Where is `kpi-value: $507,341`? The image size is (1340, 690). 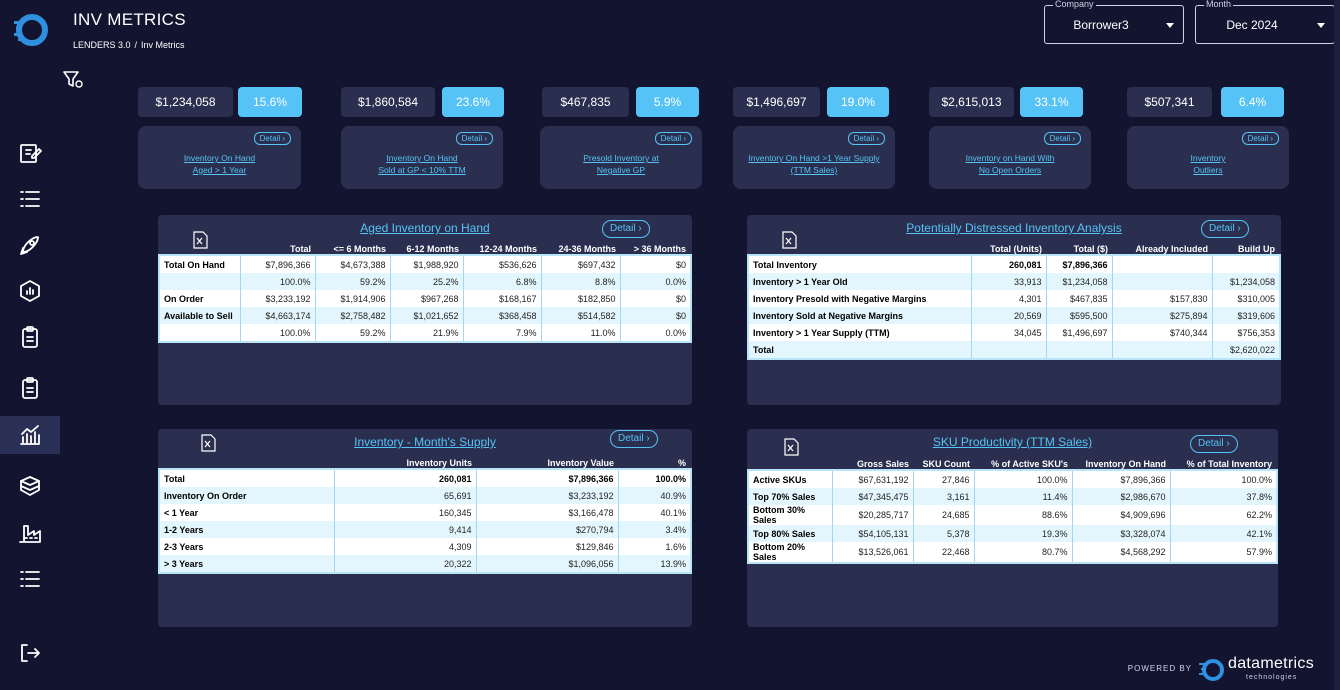
kpi-value: $507,341 is located at coordinates (1169, 102).